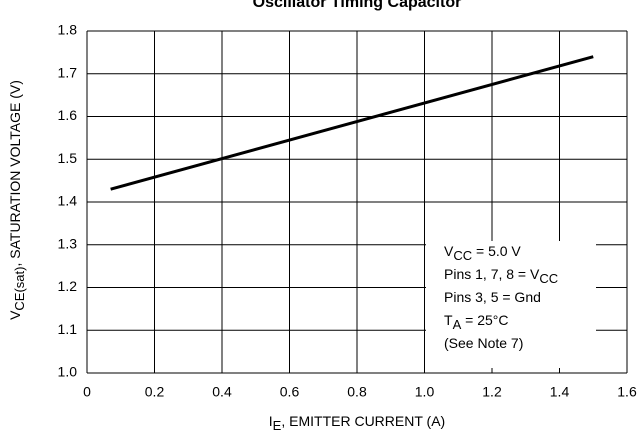 The image size is (639, 441). I want to click on label-part: I, so click(271, 421).